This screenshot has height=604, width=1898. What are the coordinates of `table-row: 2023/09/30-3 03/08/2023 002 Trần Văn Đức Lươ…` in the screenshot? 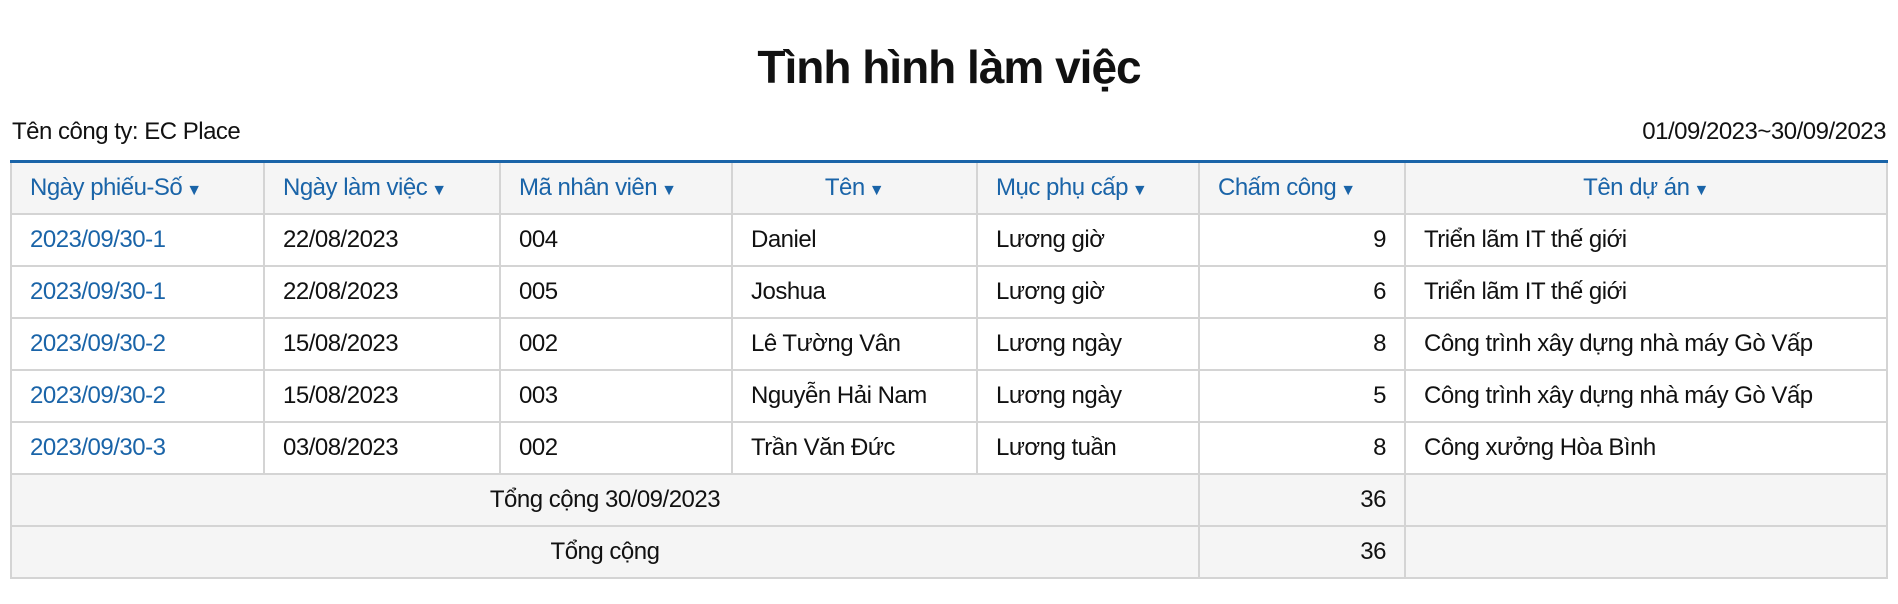 It's located at (949, 448).